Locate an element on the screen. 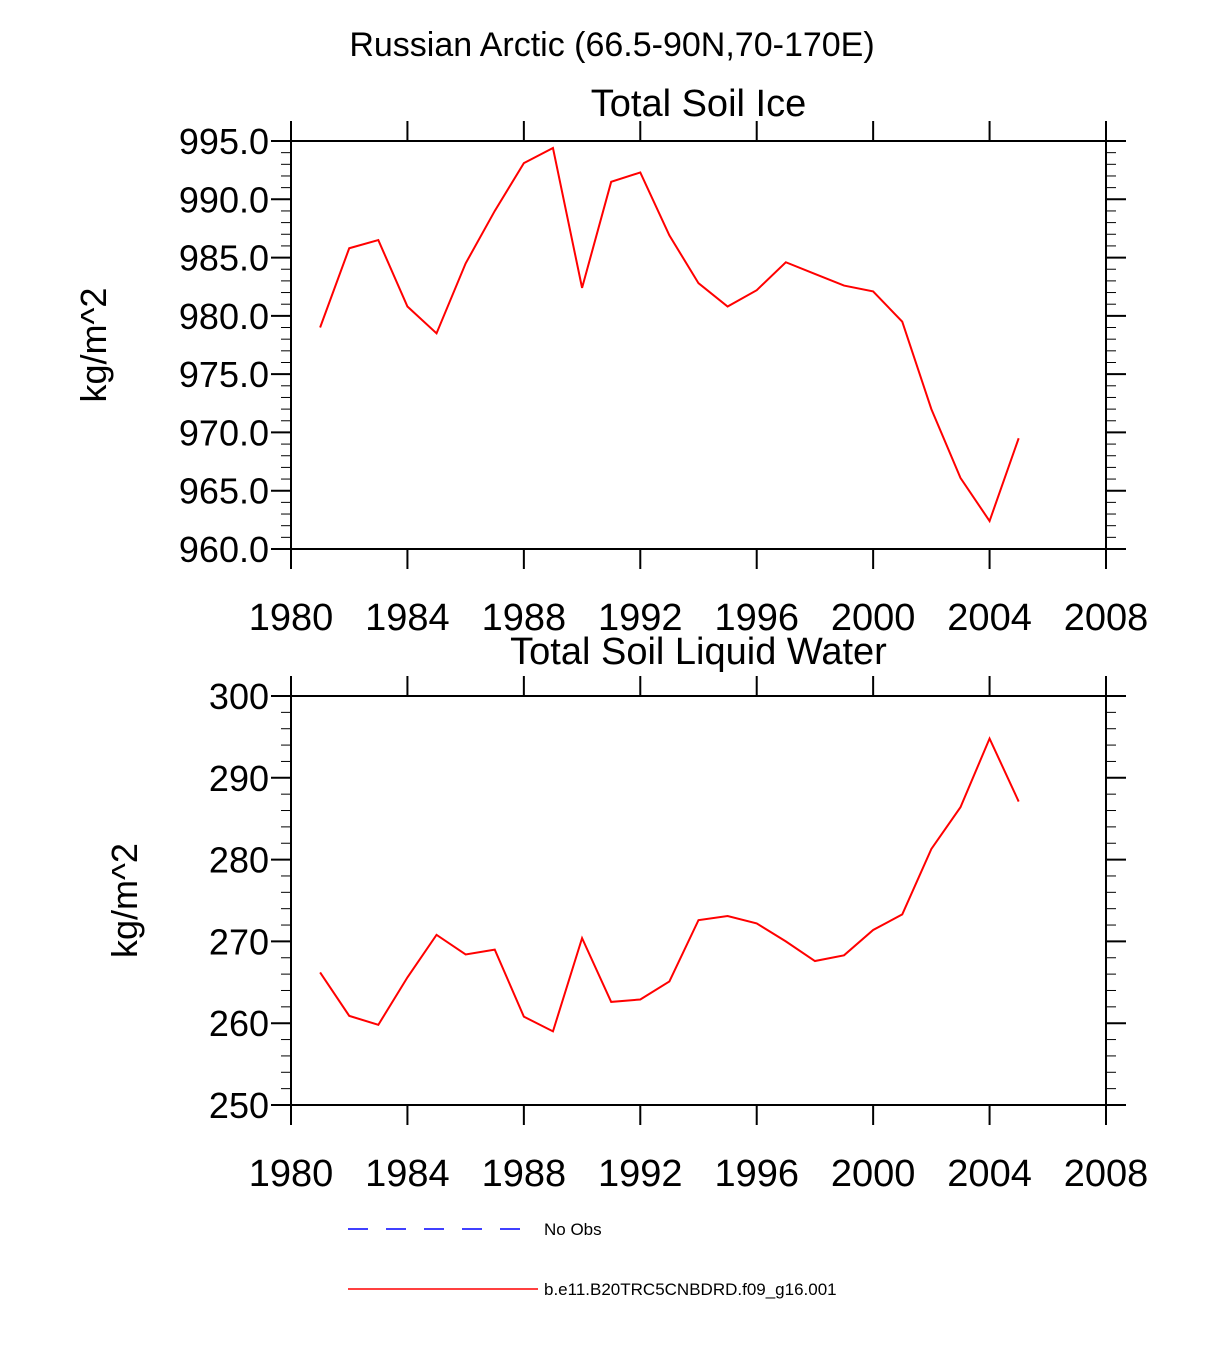  series-line is located at coordinates (669, 884).